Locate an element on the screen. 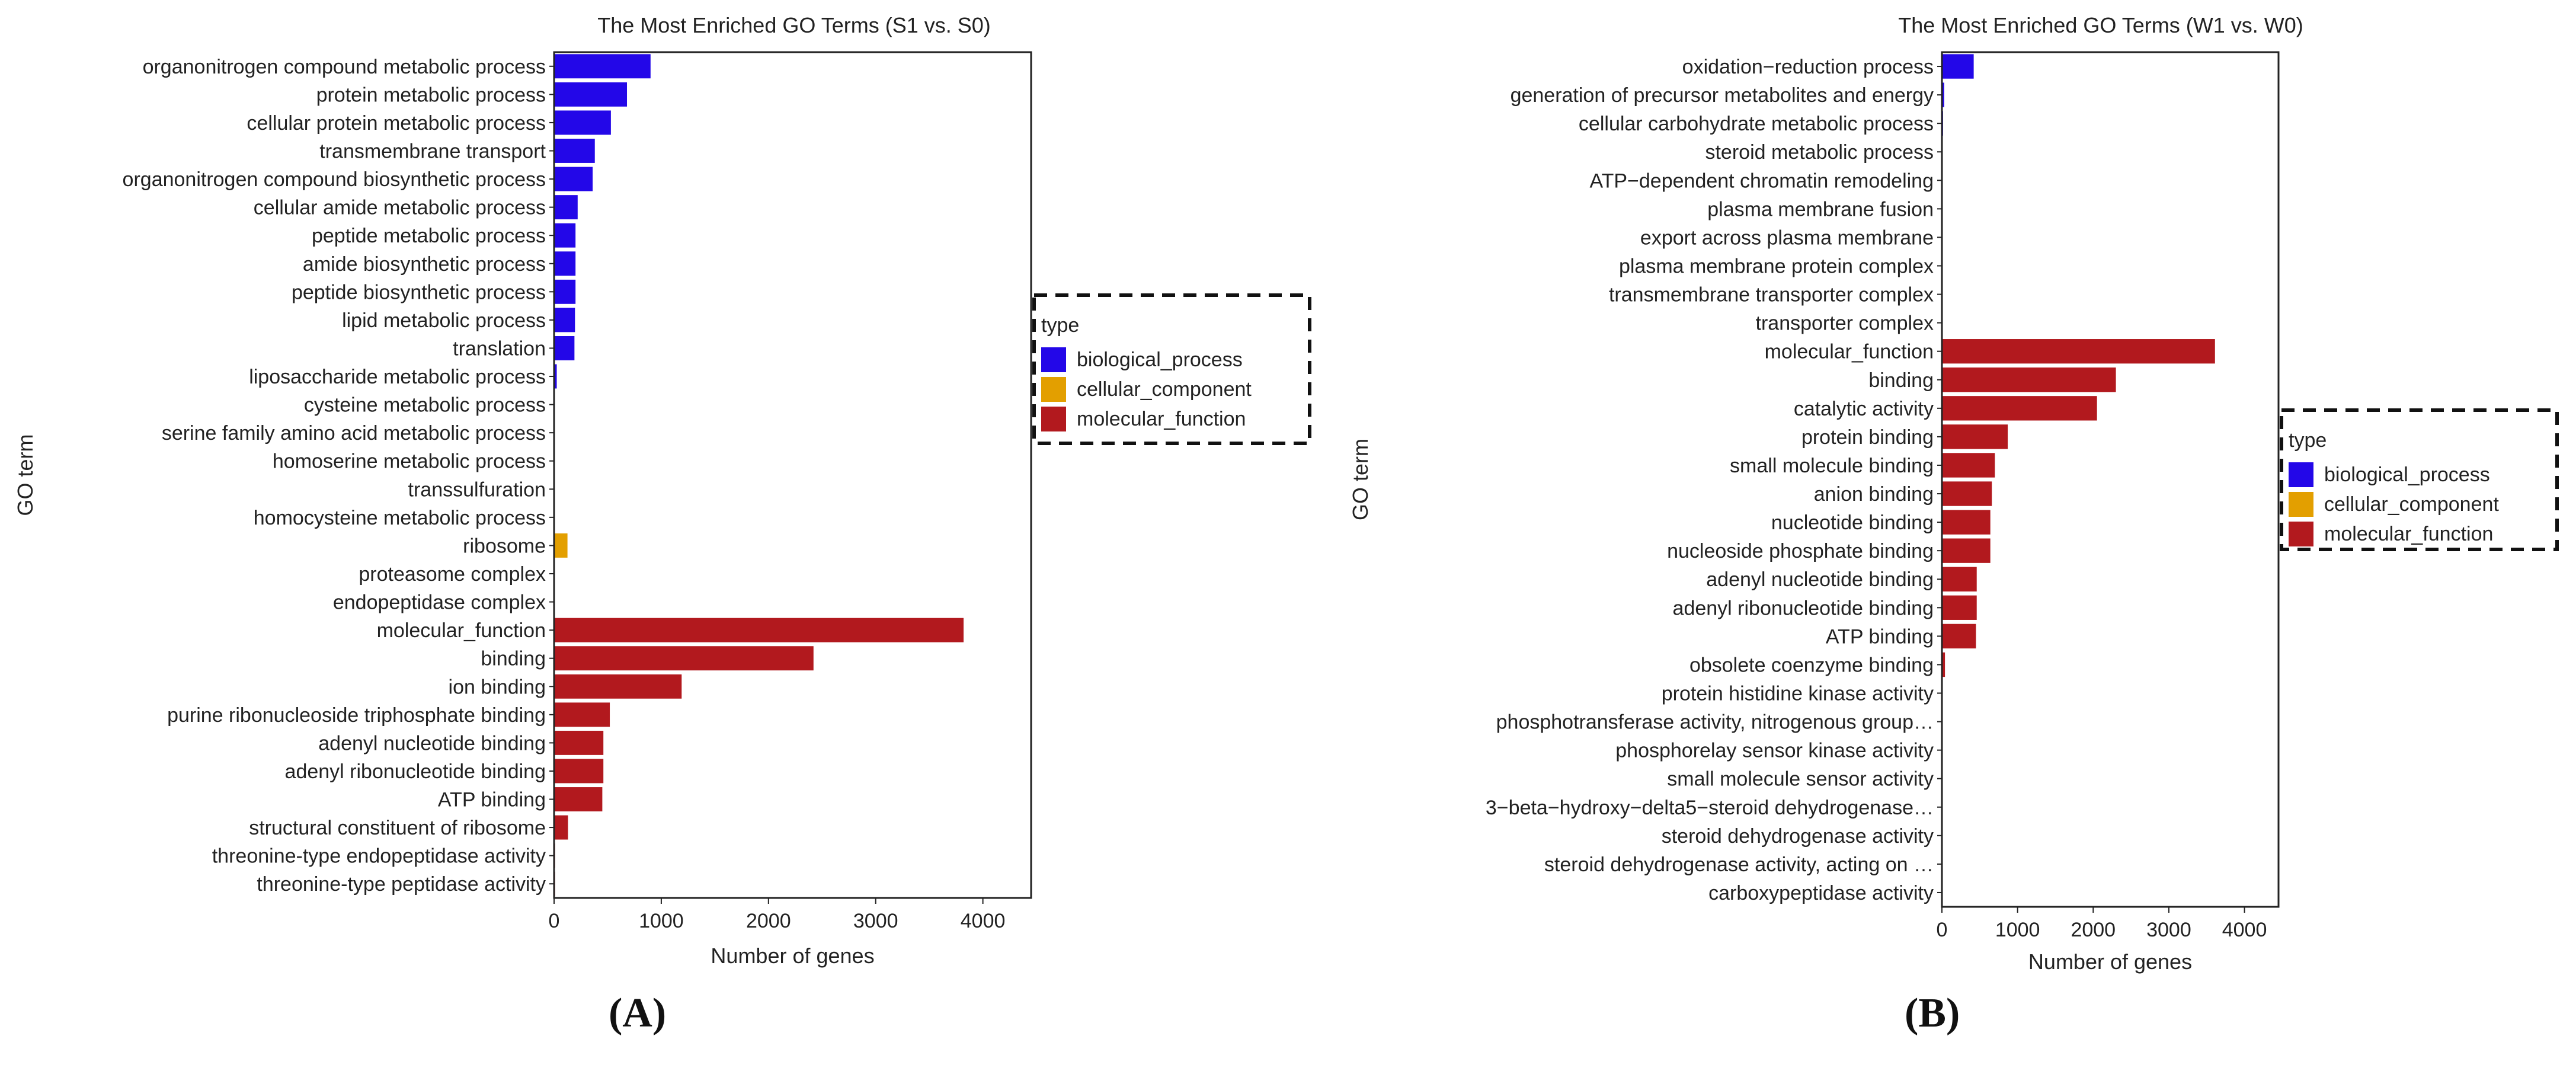  category-label-b-3: cellular carbohydrate metabolic process is located at coordinates (1756, 124).